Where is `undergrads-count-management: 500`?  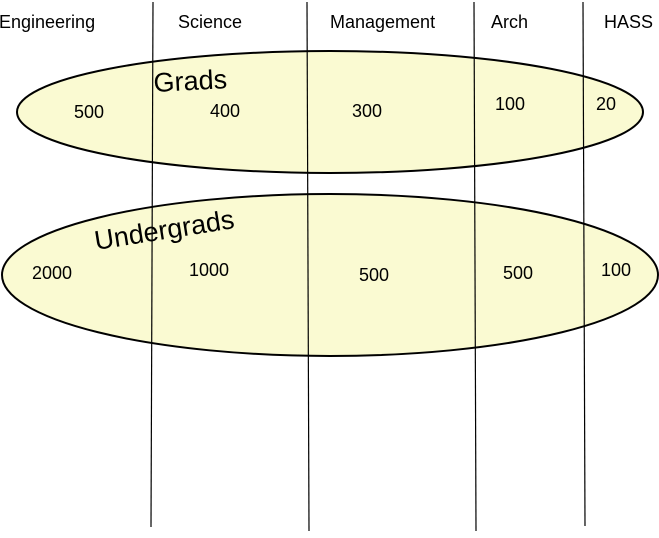 undergrads-count-management: 500 is located at coordinates (374, 275).